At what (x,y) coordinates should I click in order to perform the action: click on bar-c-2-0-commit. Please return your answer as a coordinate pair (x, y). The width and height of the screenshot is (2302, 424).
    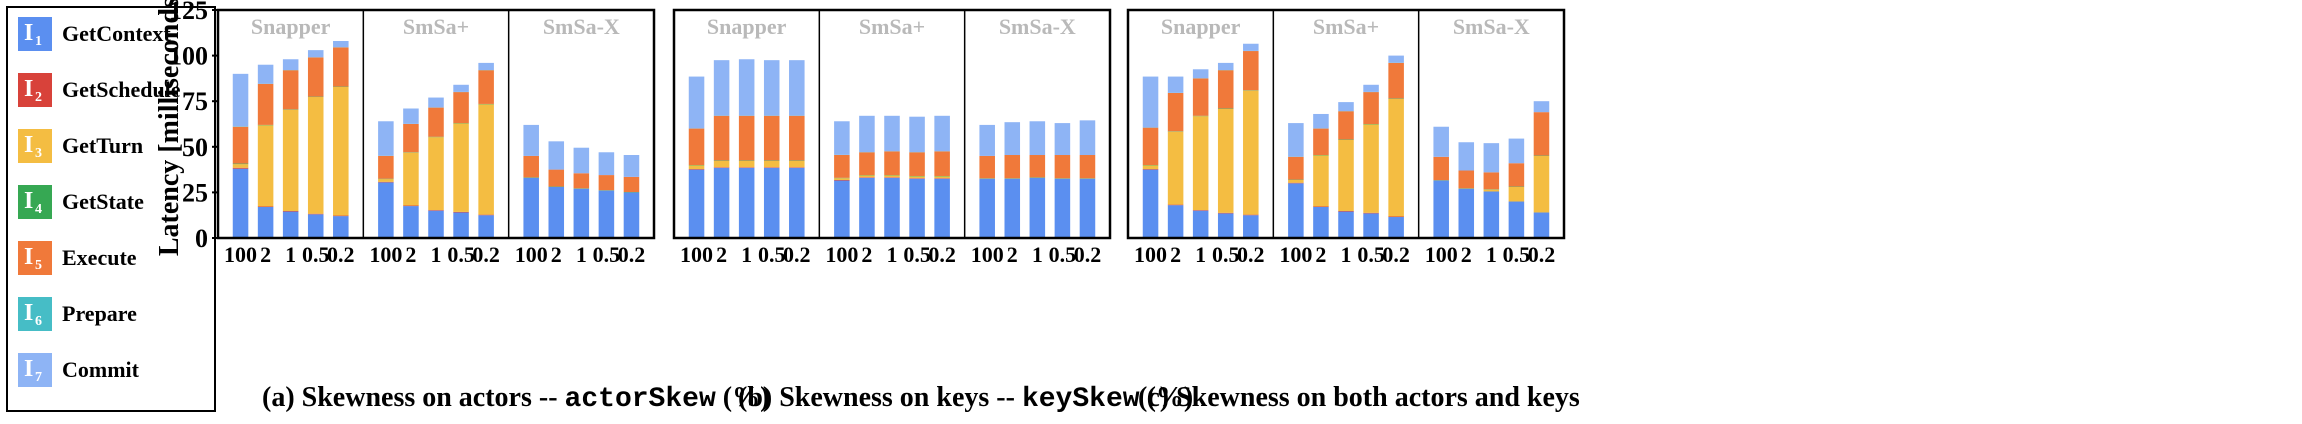
    Looking at the image, I should click on (1441, 141).